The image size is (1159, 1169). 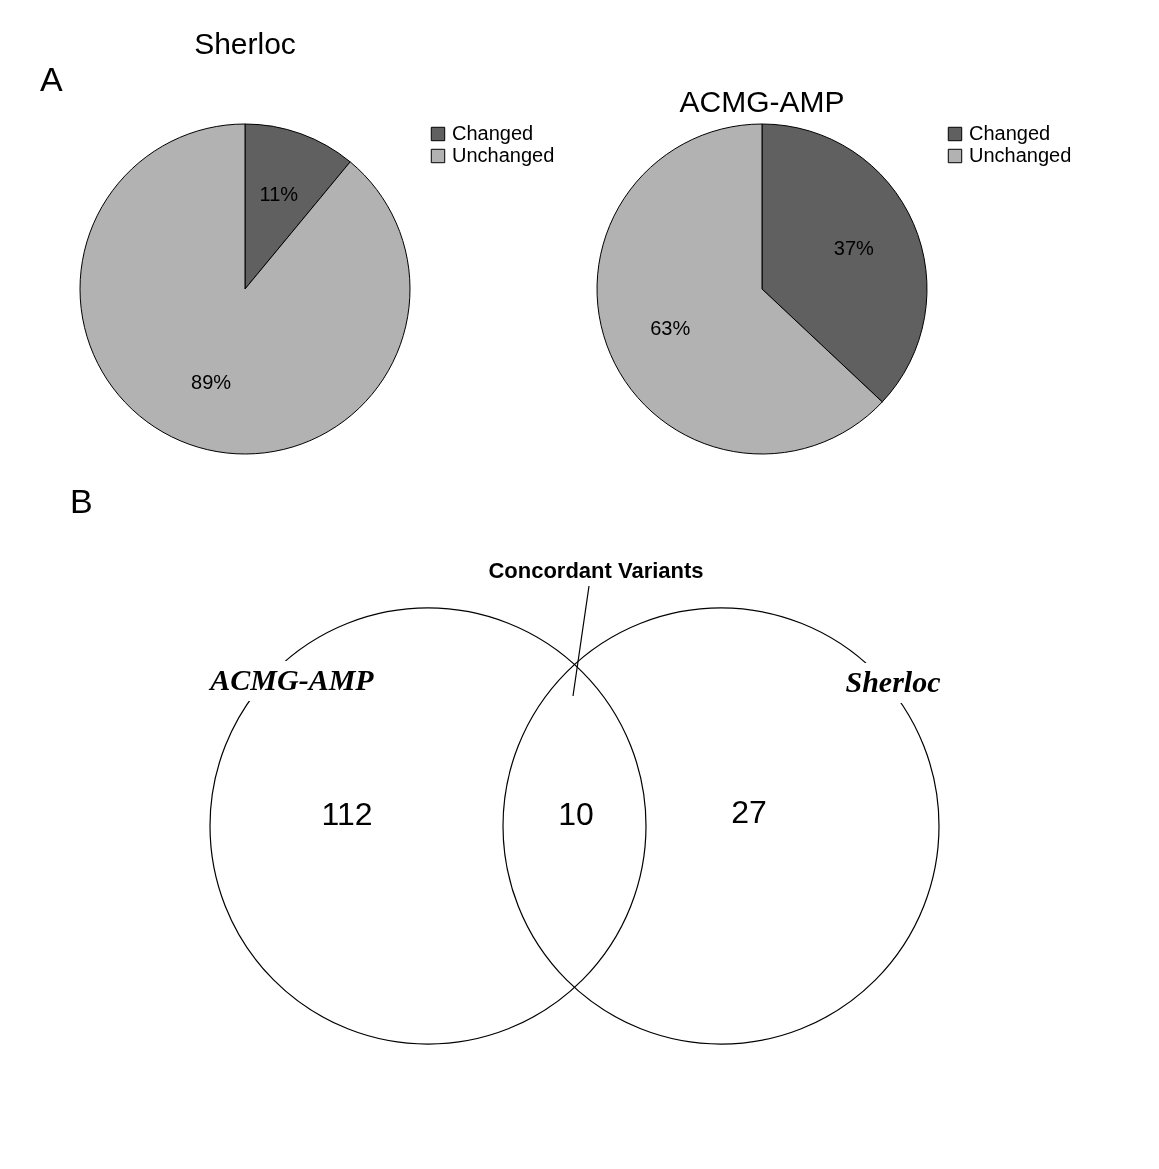 I want to click on data-label: 27, so click(x=749, y=812).